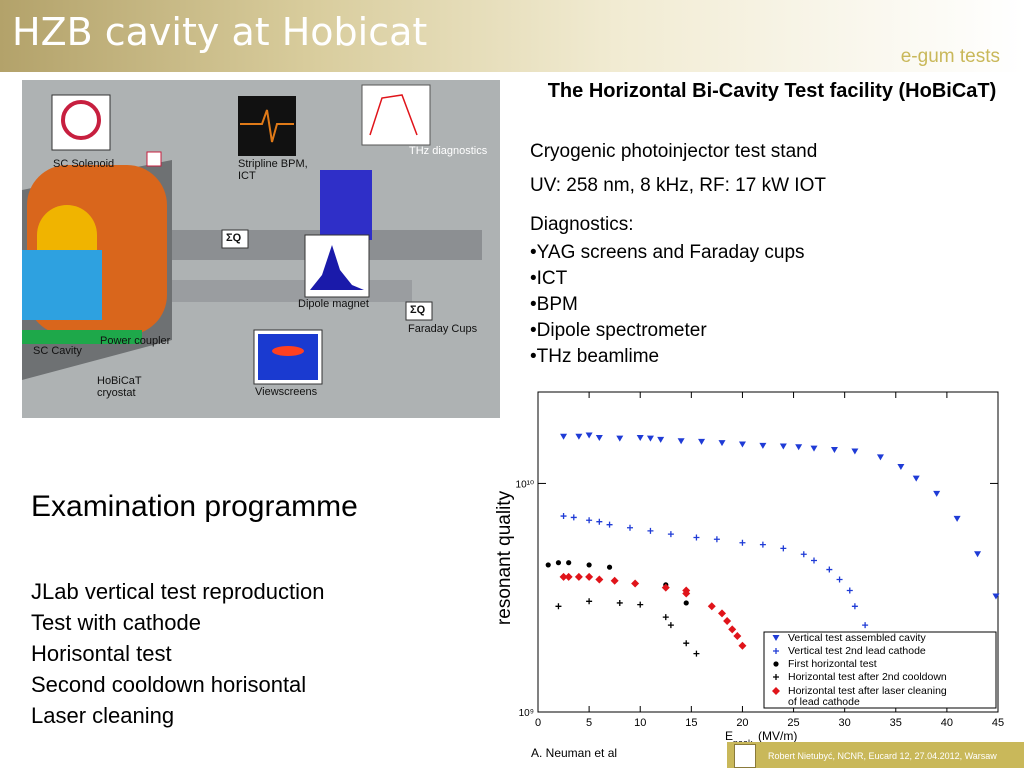 The height and width of the screenshot is (768, 1024). What do you see at coordinates (857, 651) in the screenshot?
I see `legend-label: Vertical test 2nd lead cathode` at bounding box center [857, 651].